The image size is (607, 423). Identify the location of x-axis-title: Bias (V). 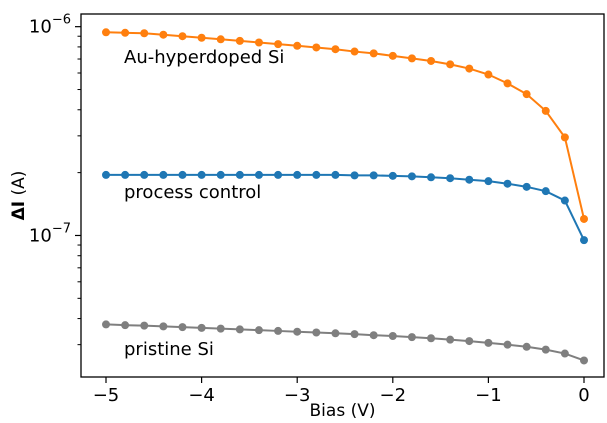
(343, 411).